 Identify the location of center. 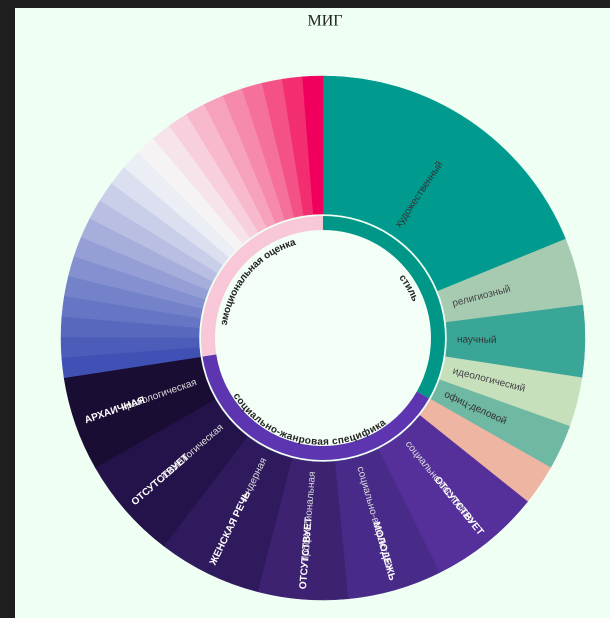
(323, 338).